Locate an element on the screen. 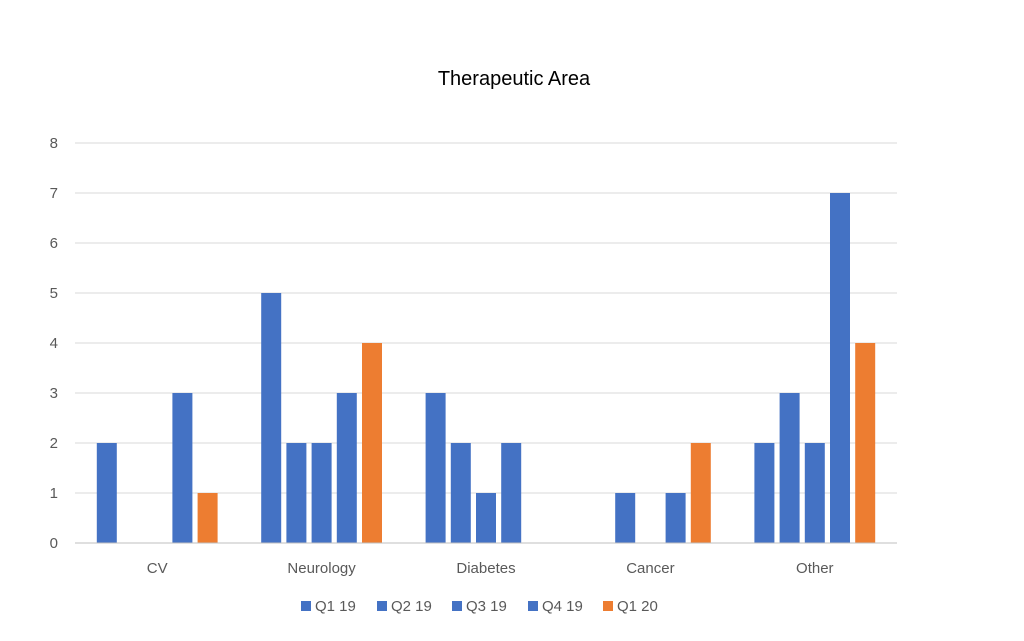 This screenshot has width=1024, height=641. y-tick-label: 6 is located at coordinates (54, 243).